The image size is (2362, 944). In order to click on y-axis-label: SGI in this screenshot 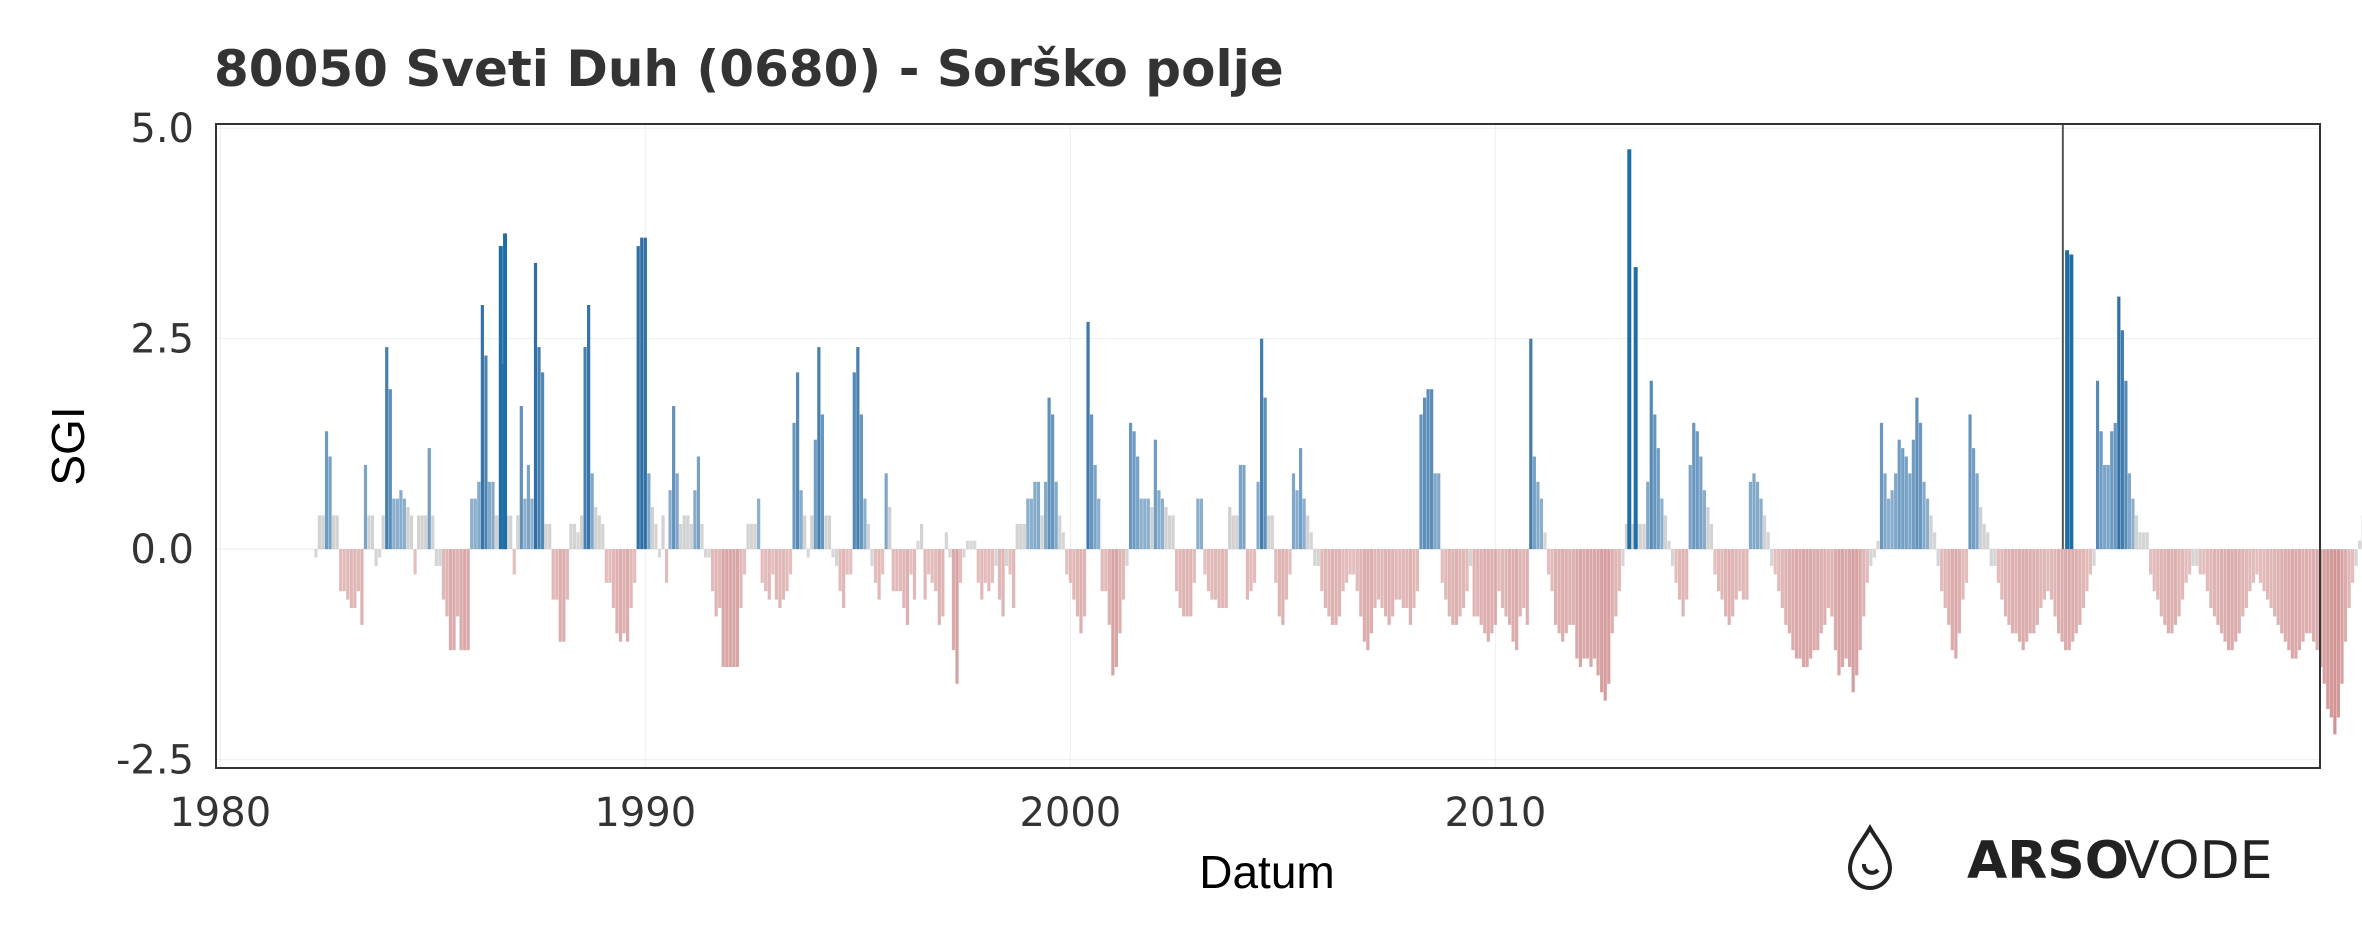, I will do `click(68, 445)`.